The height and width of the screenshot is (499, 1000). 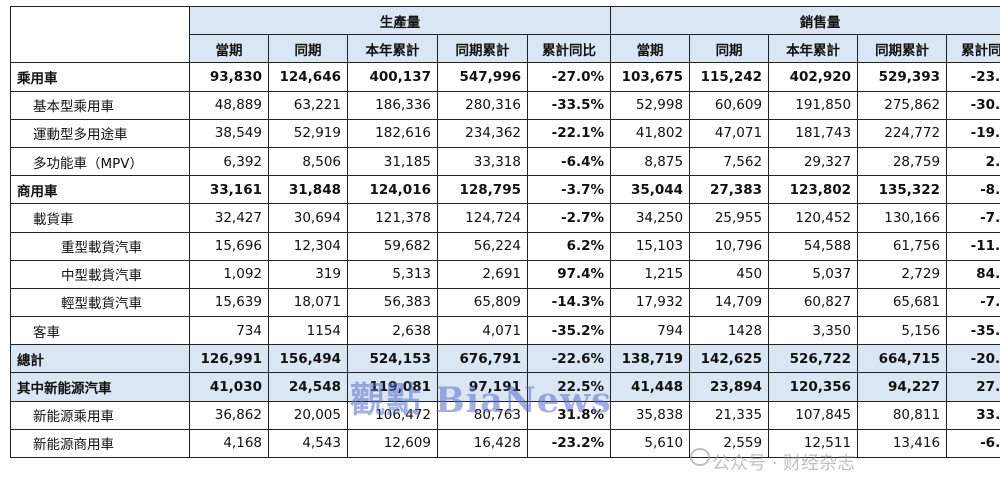 I want to click on table-cell: 21,335, so click(x=729, y=415).